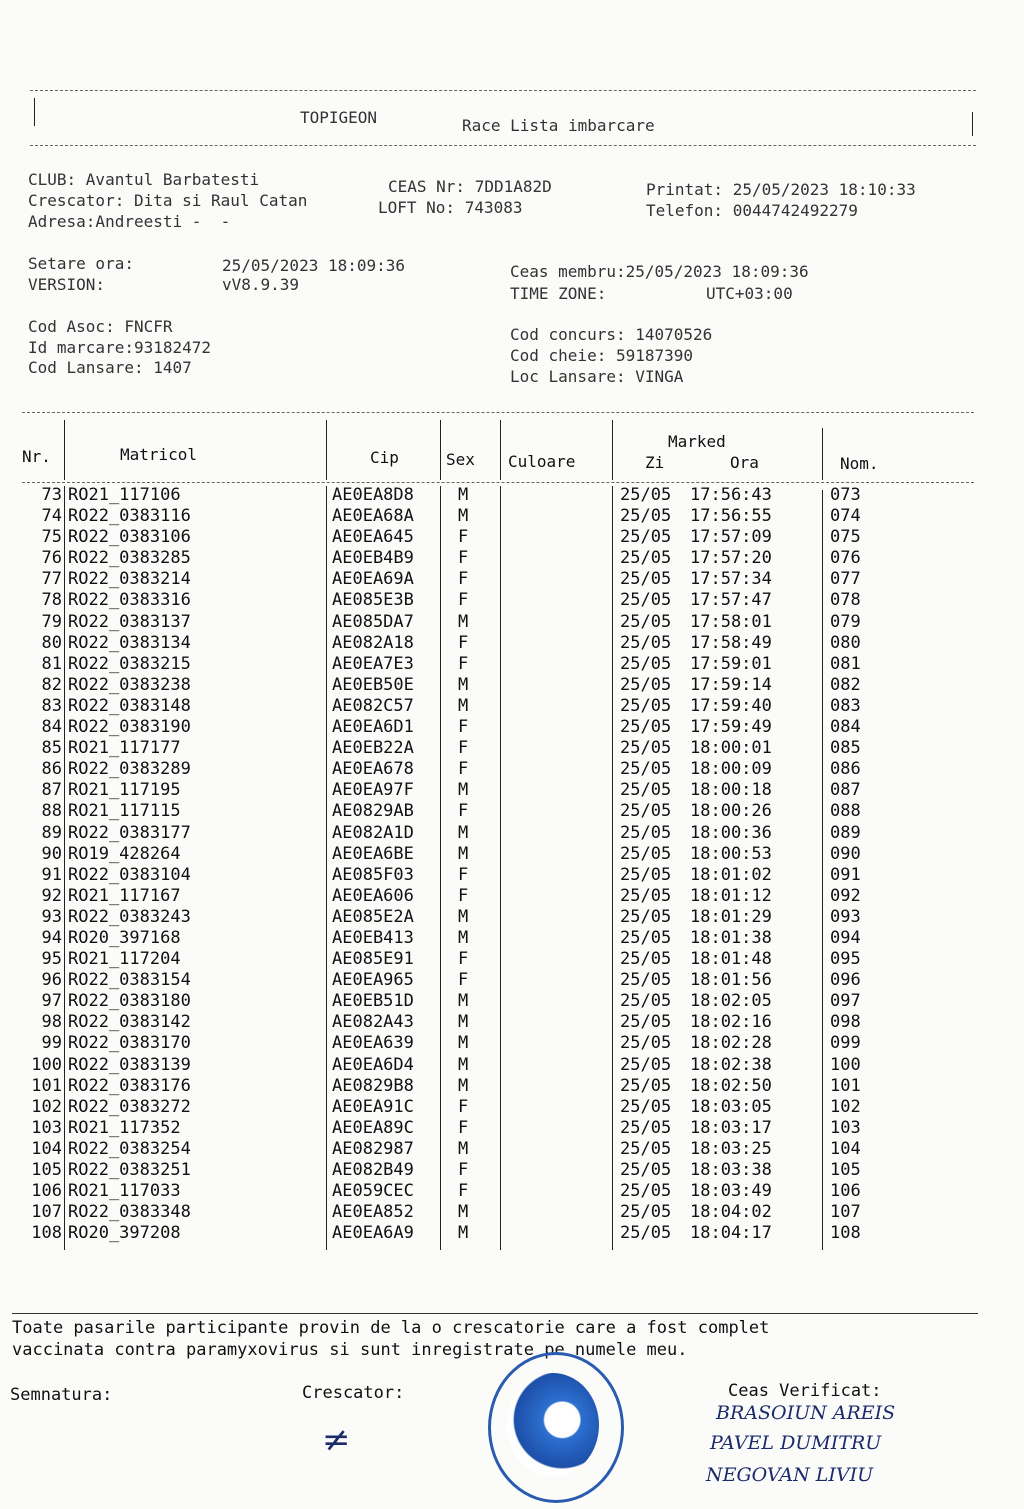 Image resolution: width=1024 pixels, height=1509 pixels. Describe the element at coordinates (845, 621) in the screenshot. I see `nom: 079` at that location.